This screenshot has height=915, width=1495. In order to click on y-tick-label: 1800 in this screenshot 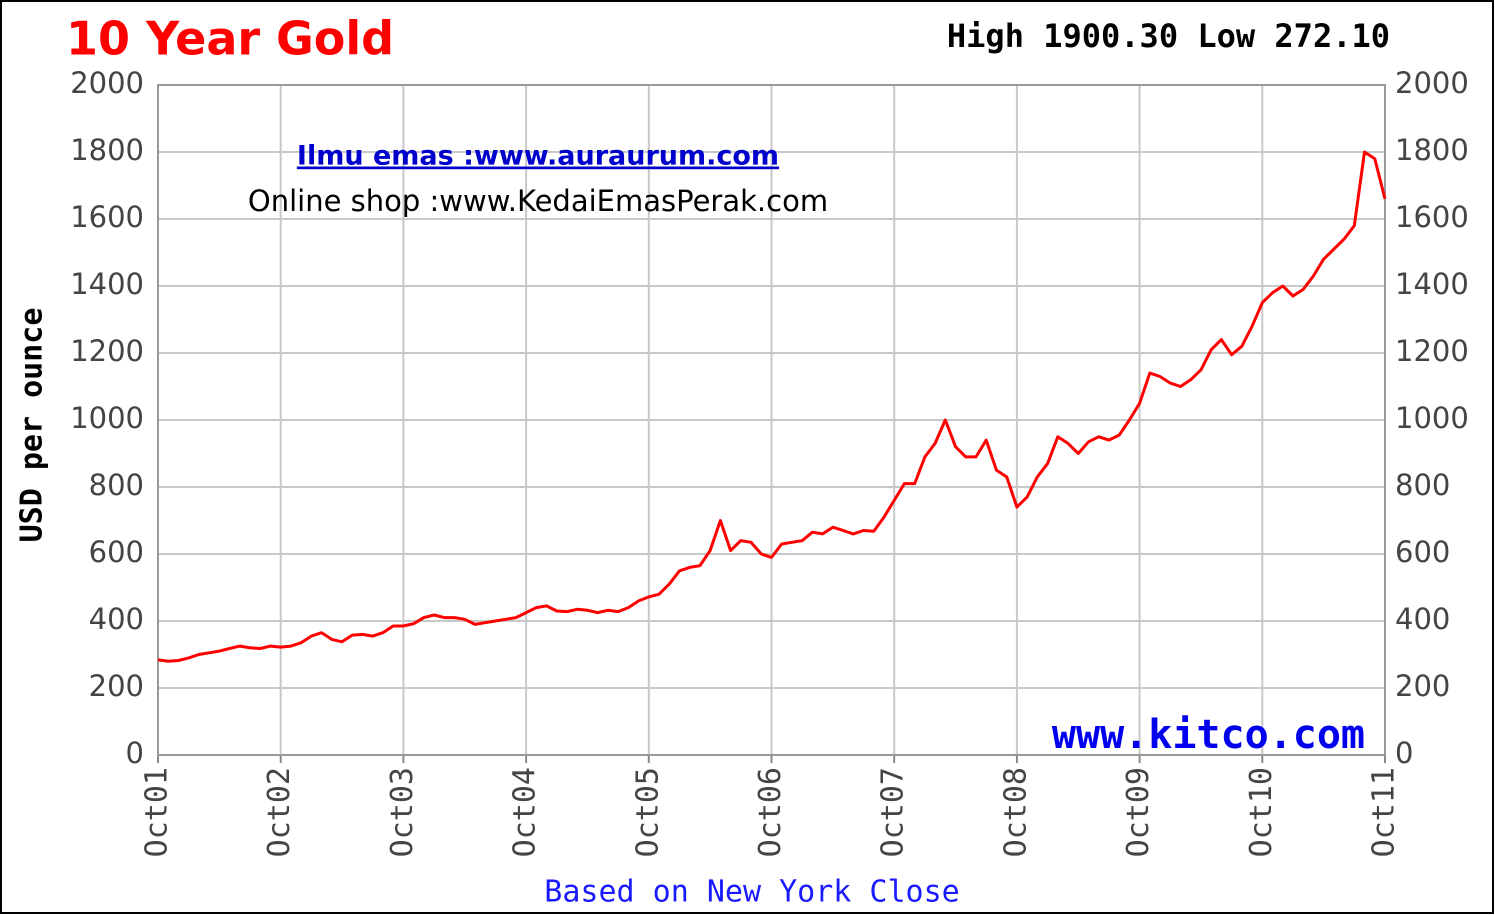, I will do `click(107, 150)`.